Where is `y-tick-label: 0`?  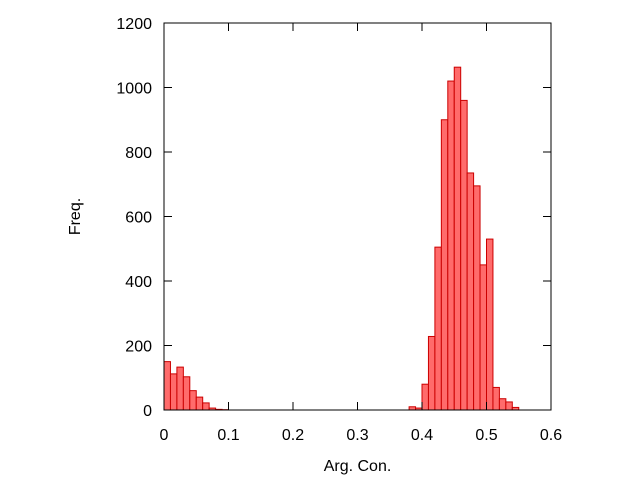 y-tick-label: 0 is located at coordinates (147, 411).